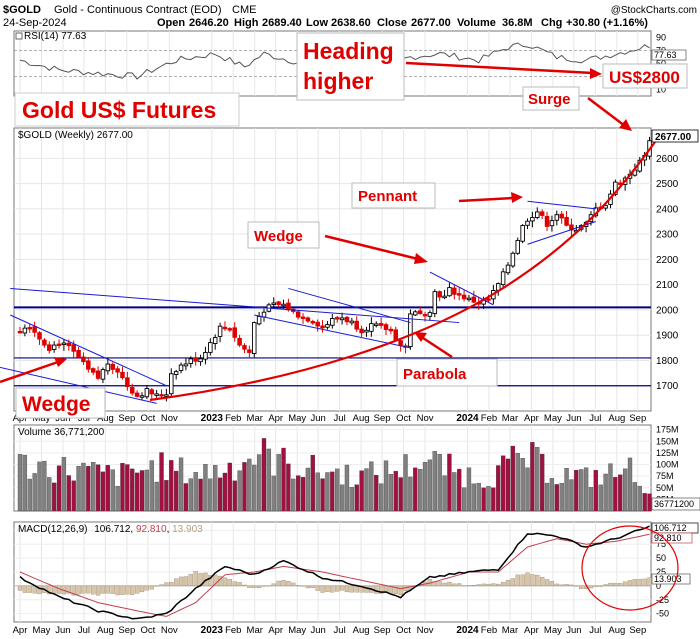  Describe the element at coordinates (425, 630) in the screenshot. I see `x-tick-label-bottom: Nov` at that location.